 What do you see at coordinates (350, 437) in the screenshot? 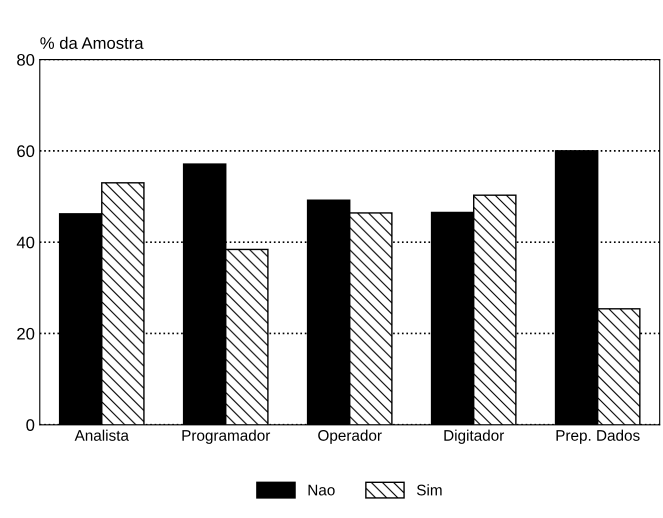
I see `x-tick-label: Operador` at bounding box center [350, 437].